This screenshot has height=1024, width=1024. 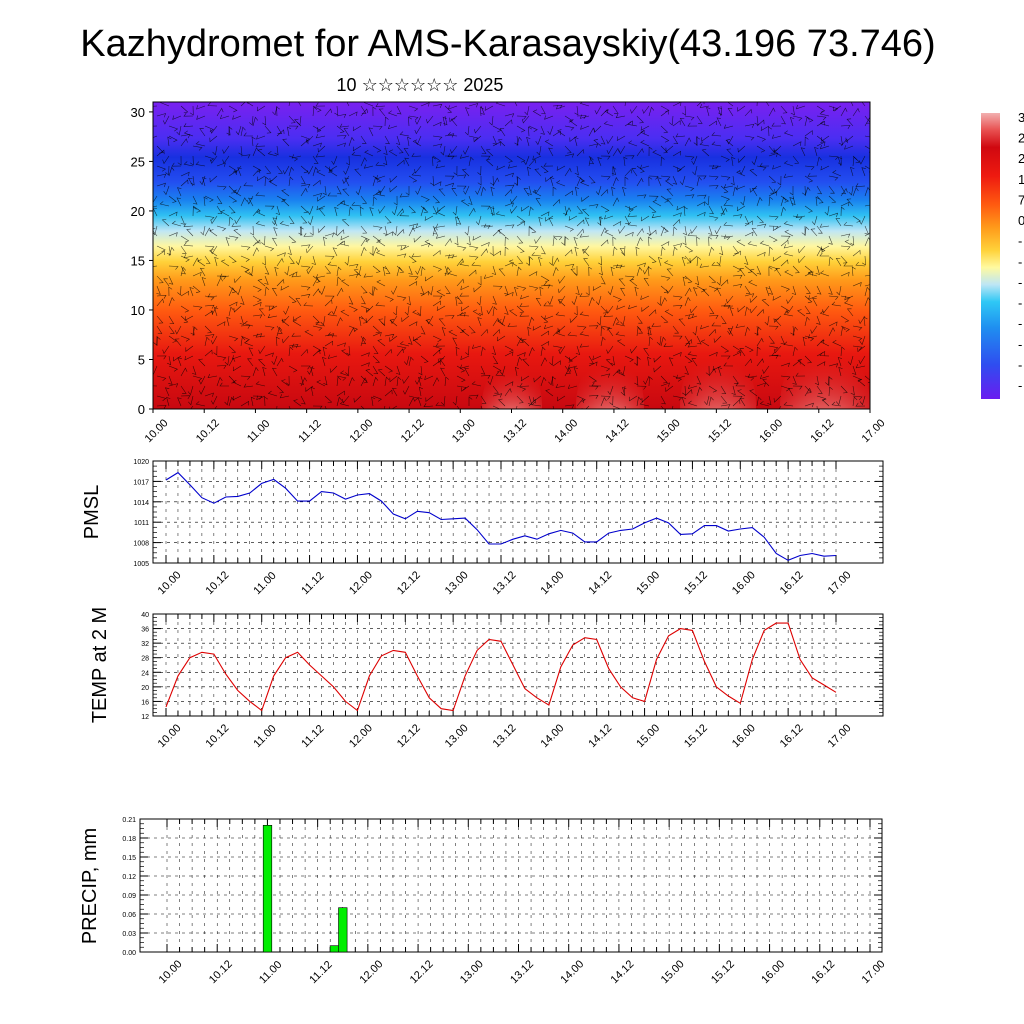 What do you see at coordinates (792, 583) in the screenshot?
I see `pmsl-xtick-label: 16.12` at bounding box center [792, 583].